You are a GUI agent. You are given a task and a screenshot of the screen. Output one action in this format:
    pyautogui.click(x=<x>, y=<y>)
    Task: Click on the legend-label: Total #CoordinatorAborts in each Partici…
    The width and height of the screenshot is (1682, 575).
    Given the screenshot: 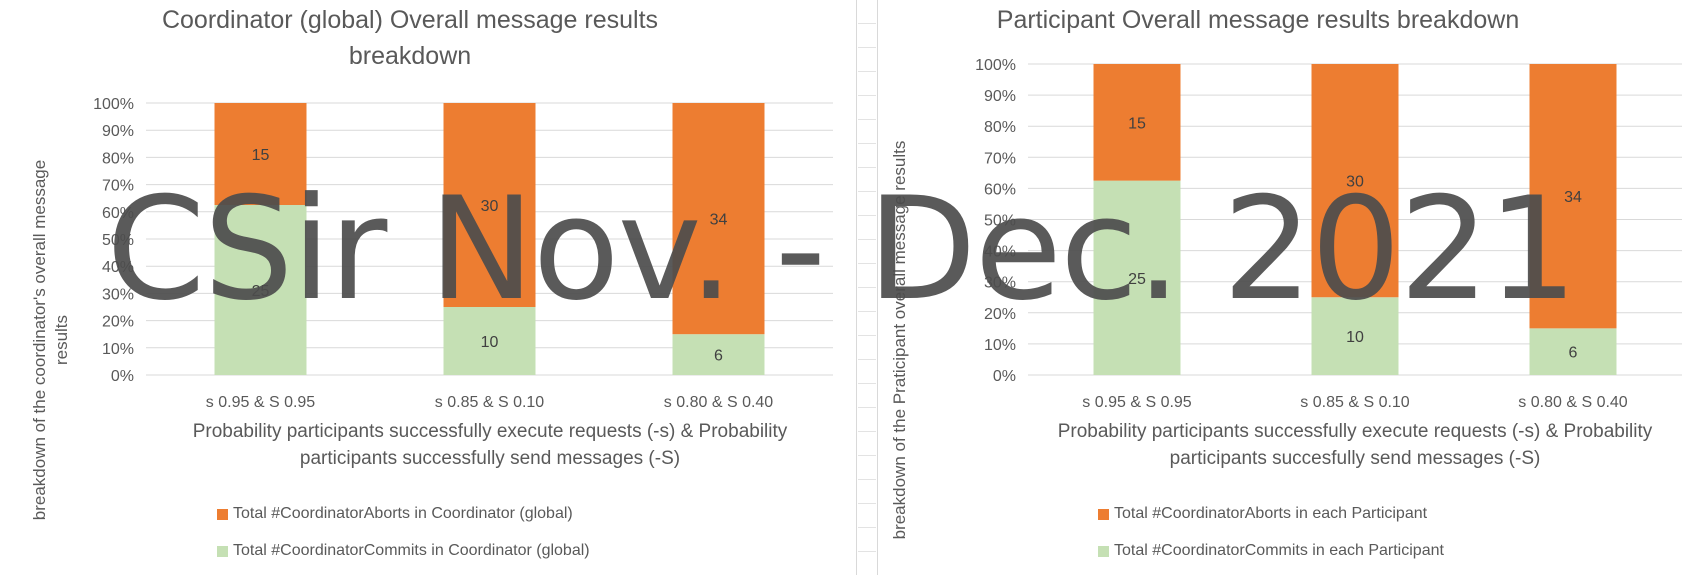 What is the action you would take?
    pyautogui.click(x=1271, y=513)
    